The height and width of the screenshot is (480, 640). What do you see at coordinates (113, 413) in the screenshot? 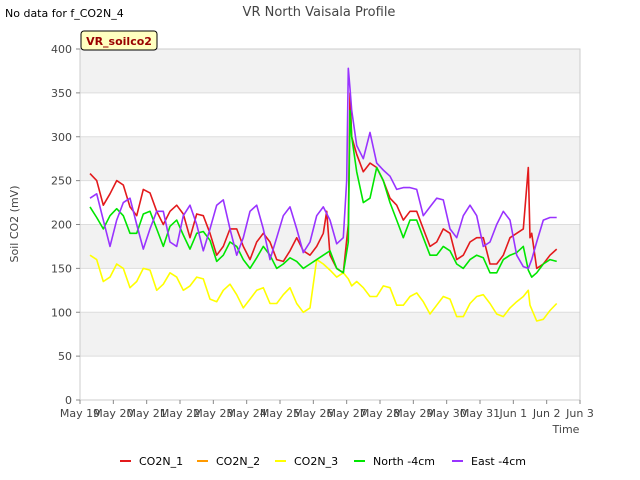
I see `x-tick-label: May 20` at bounding box center [113, 413].